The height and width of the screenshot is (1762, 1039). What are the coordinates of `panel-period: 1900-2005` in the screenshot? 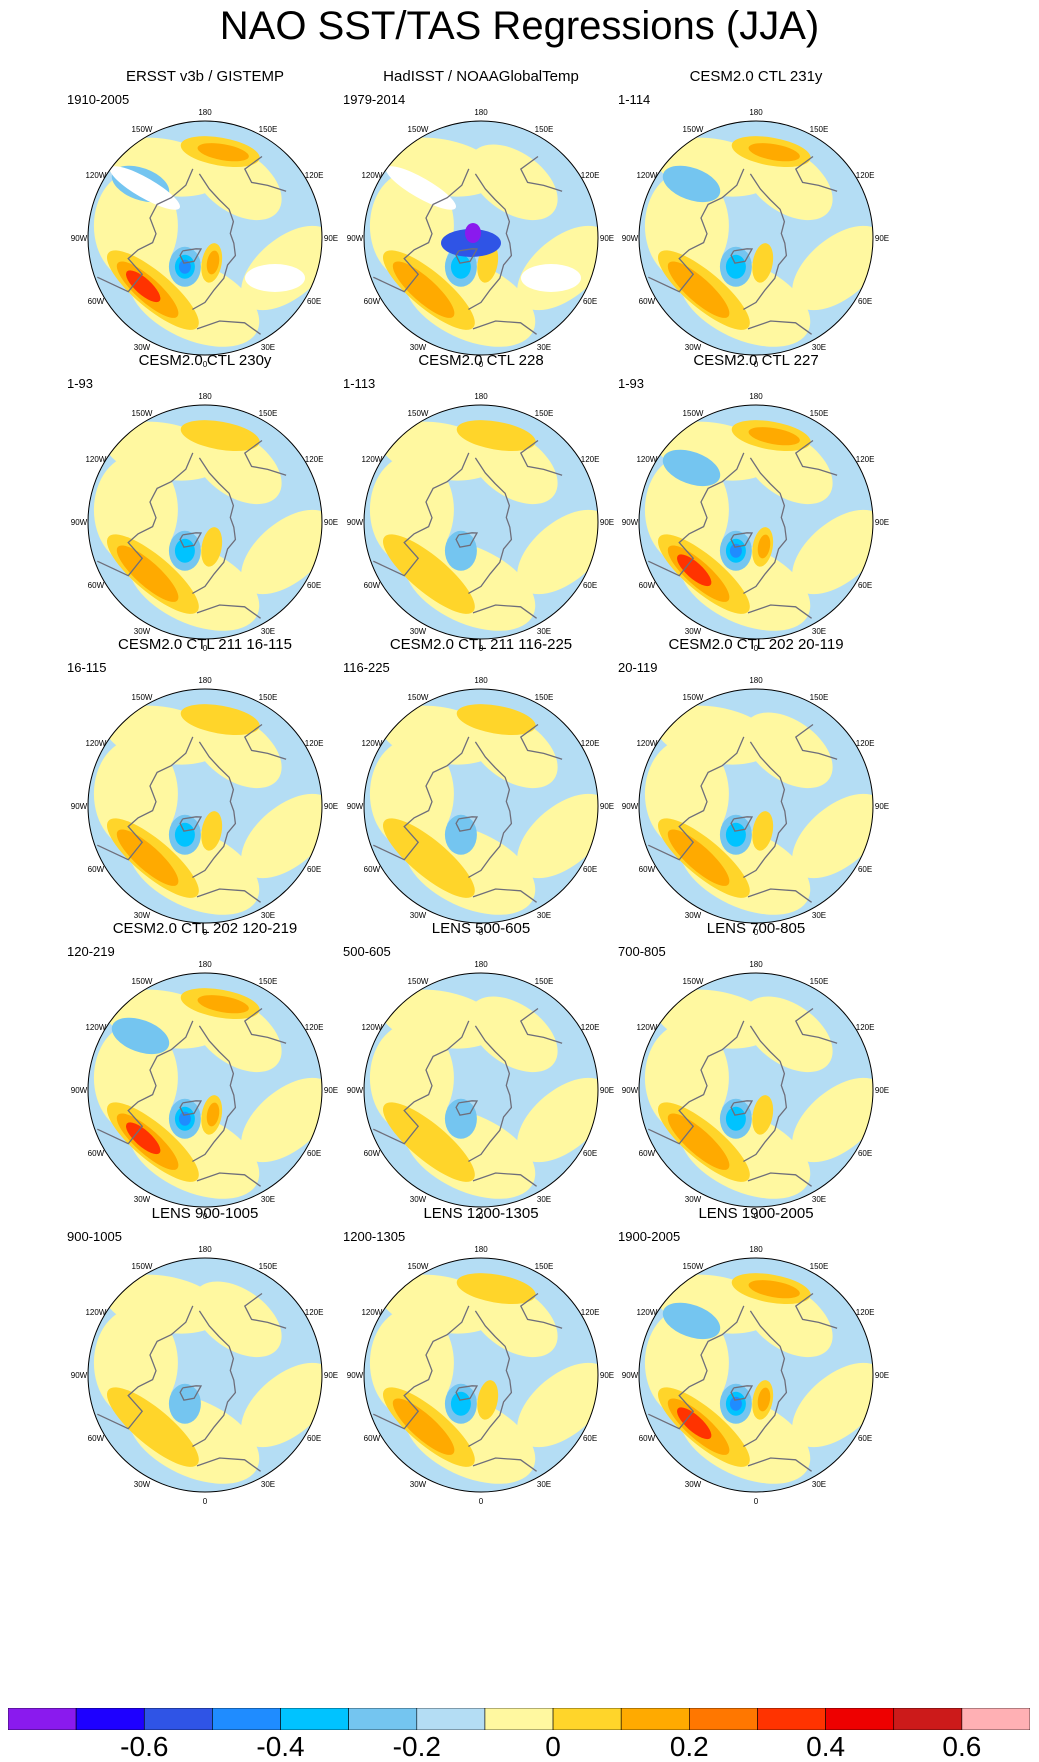 It's located at (649, 1236).